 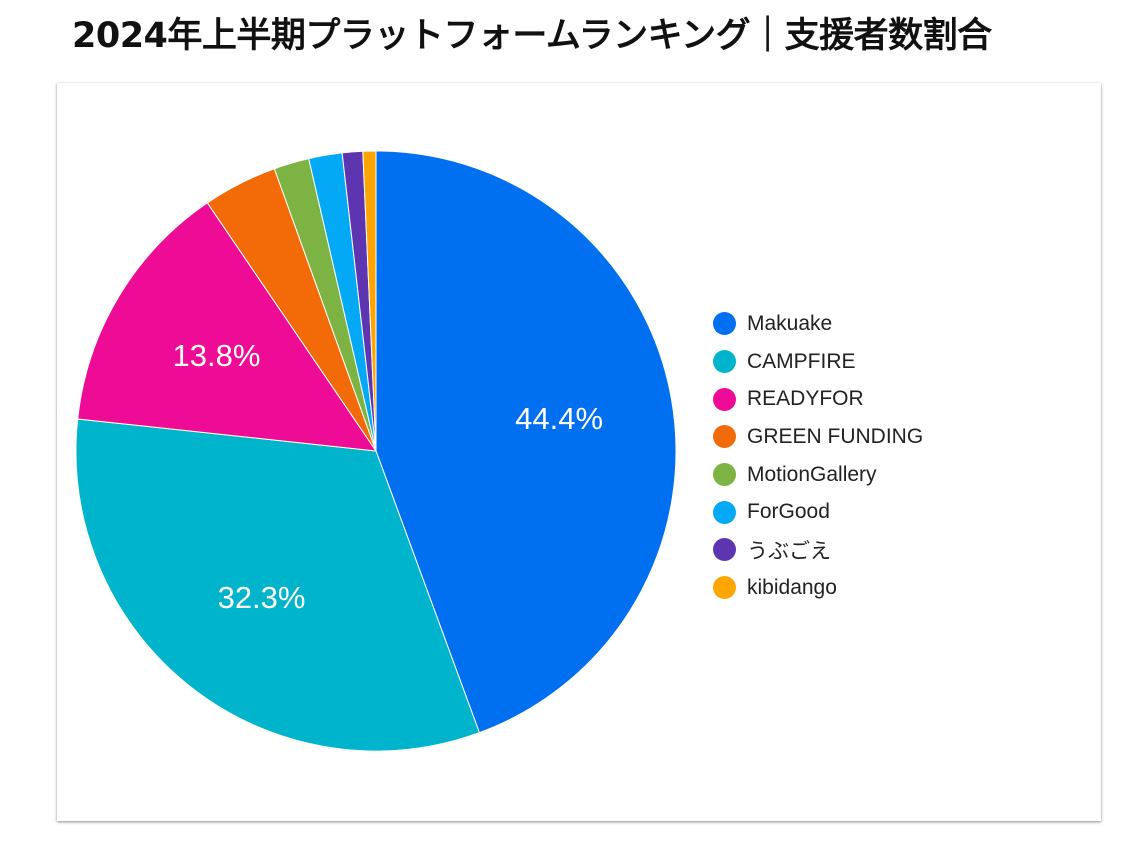 I want to click on legend-item-green-funding: GREEN FUNDING, so click(x=818, y=437).